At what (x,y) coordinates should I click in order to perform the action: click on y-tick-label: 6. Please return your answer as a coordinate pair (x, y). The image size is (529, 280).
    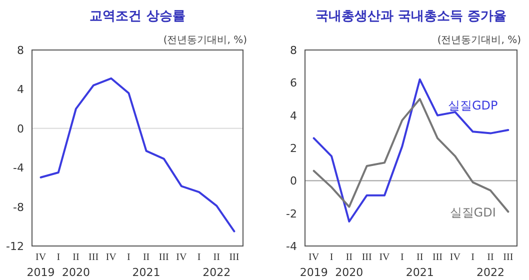
    Looking at the image, I should click on (293, 83).